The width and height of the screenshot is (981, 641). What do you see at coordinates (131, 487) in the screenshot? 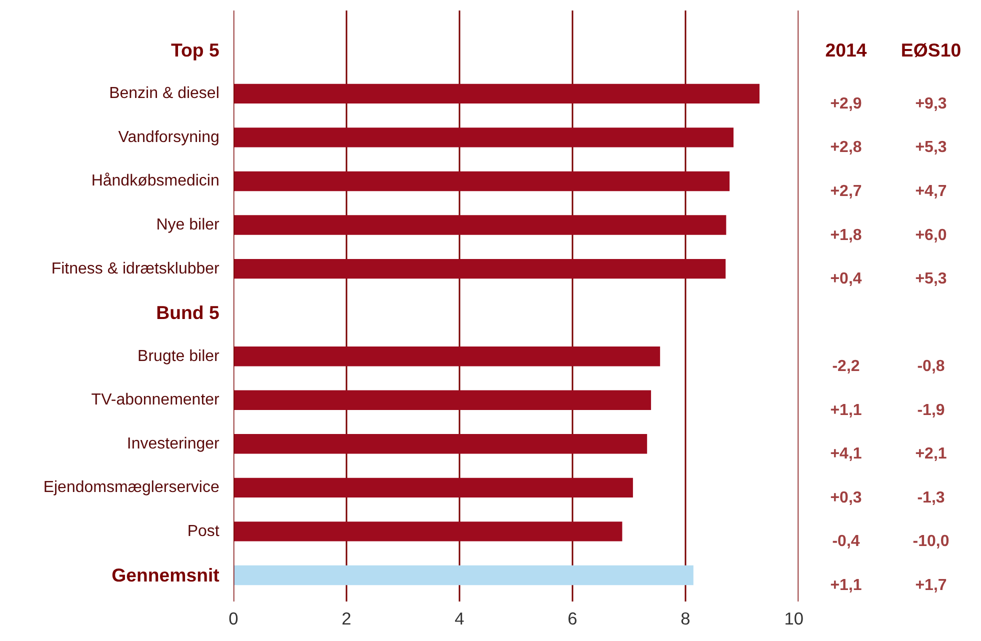
I see `y-tick-label: Ejendomsmæglerservice` at bounding box center [131, 487].